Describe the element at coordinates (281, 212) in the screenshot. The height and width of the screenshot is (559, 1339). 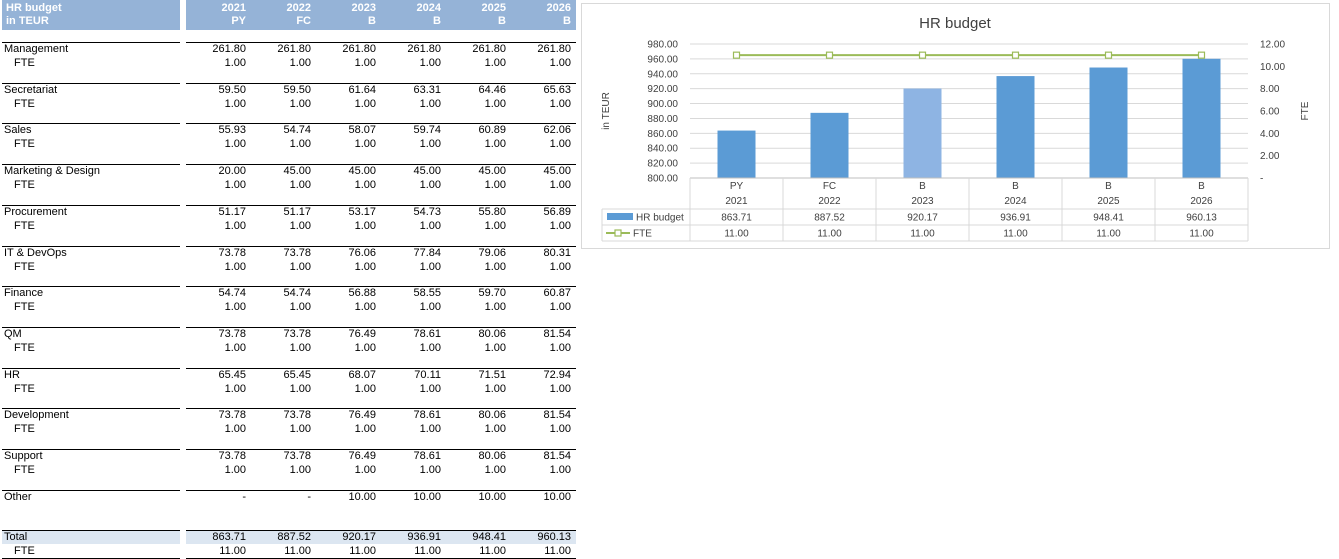
I see `cell-value: 51.17` at that location.